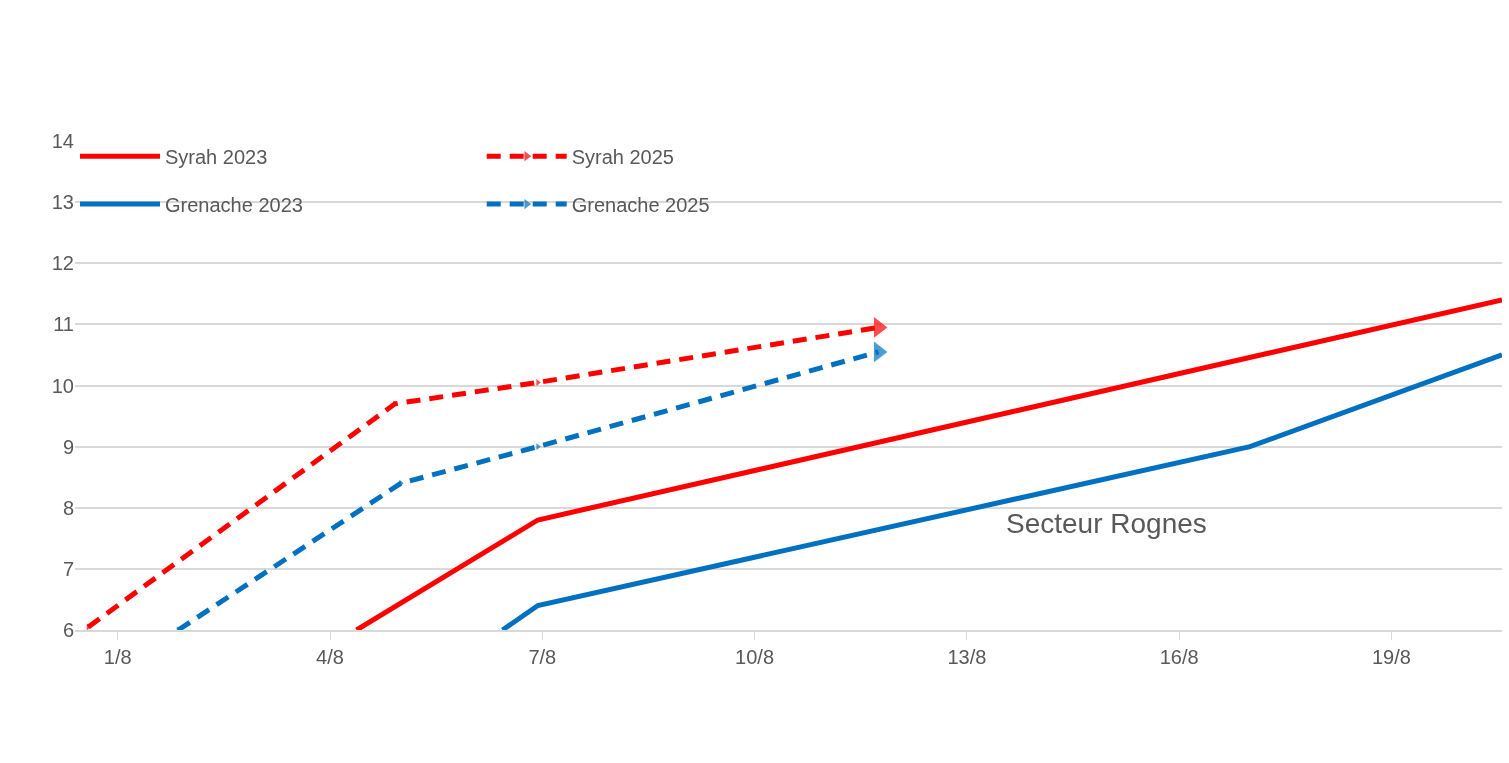  I want to click on x-tick-label: 7/8, so click(542, 657).